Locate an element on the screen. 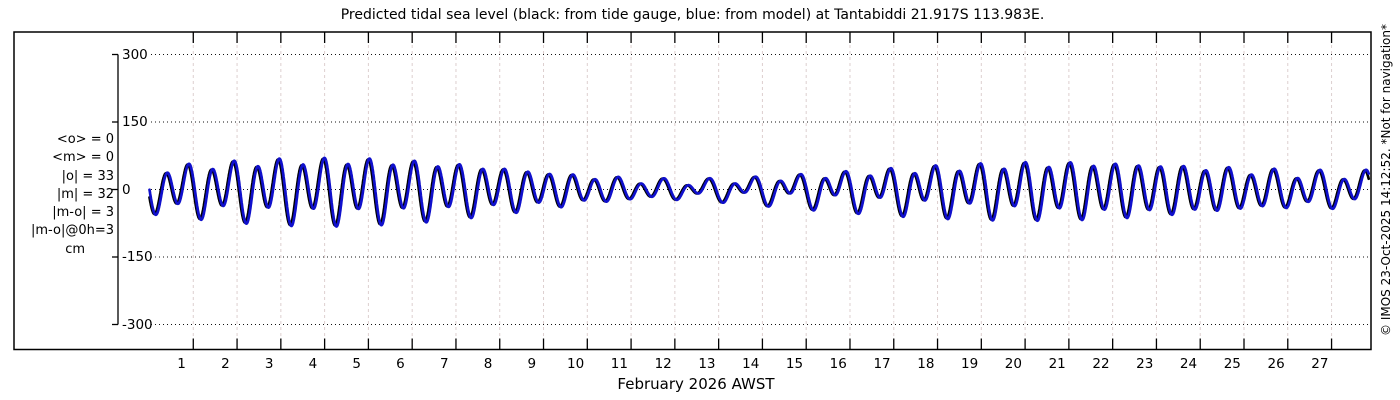 The width and height of the screenshot is (1400, 400). x-tick-label: 8 is located at coordinates (488, 364).